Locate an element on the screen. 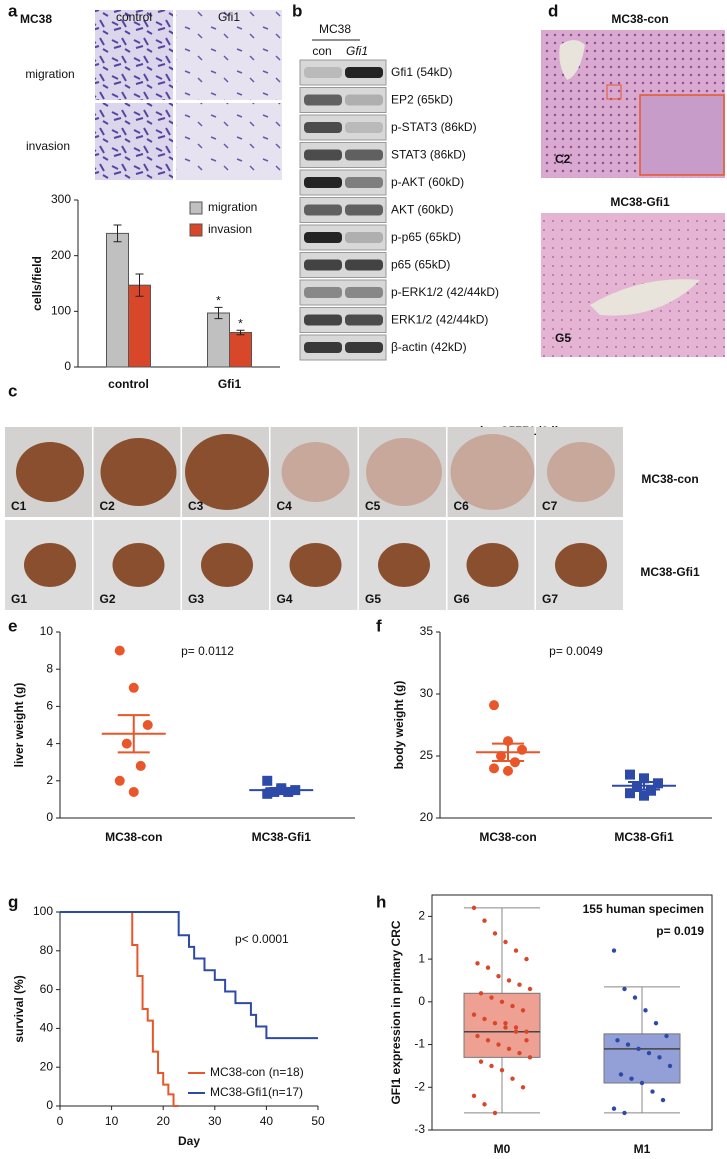 This screenshot has width=727, height=1159. y-tick-label: 4 is located at coordinates (49, 743).